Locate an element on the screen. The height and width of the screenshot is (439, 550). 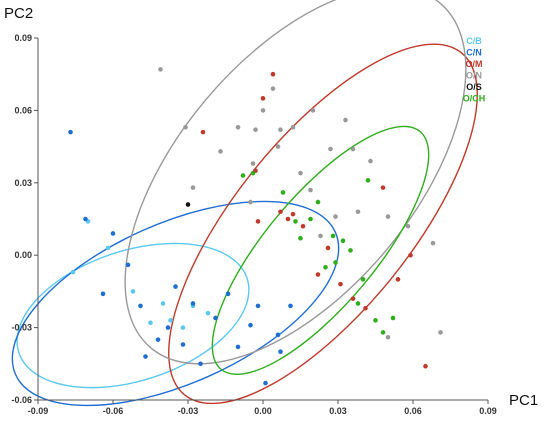
y-axis-title: PC2 is located at coordinates (18, 13).